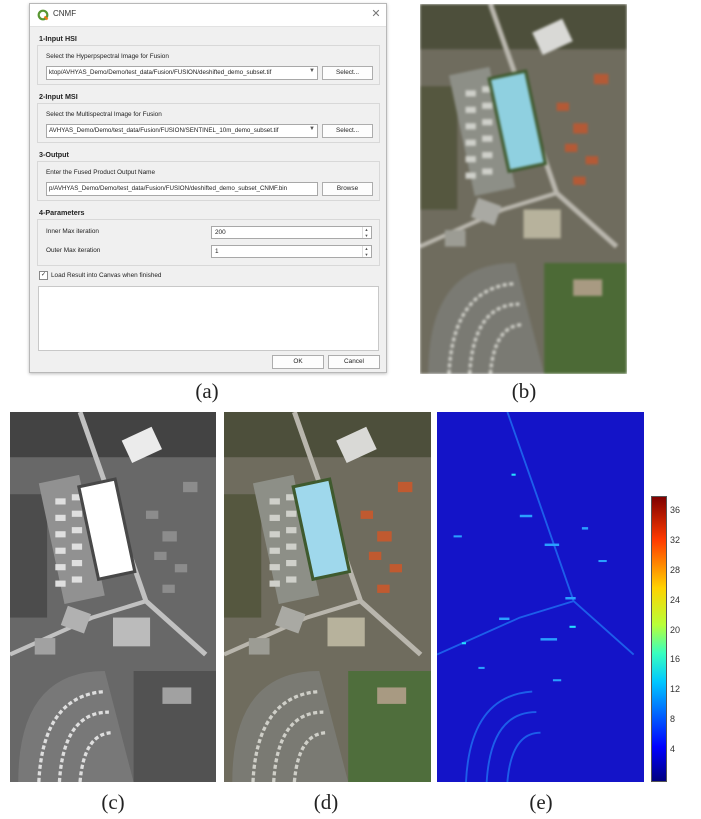 Image resolution: width=701 pixels, height=819 pixels. Describe the element at coordinates (106, 275) in the screenshot. I see `load-result-label: Load Result into Canvas when finished` at that location.